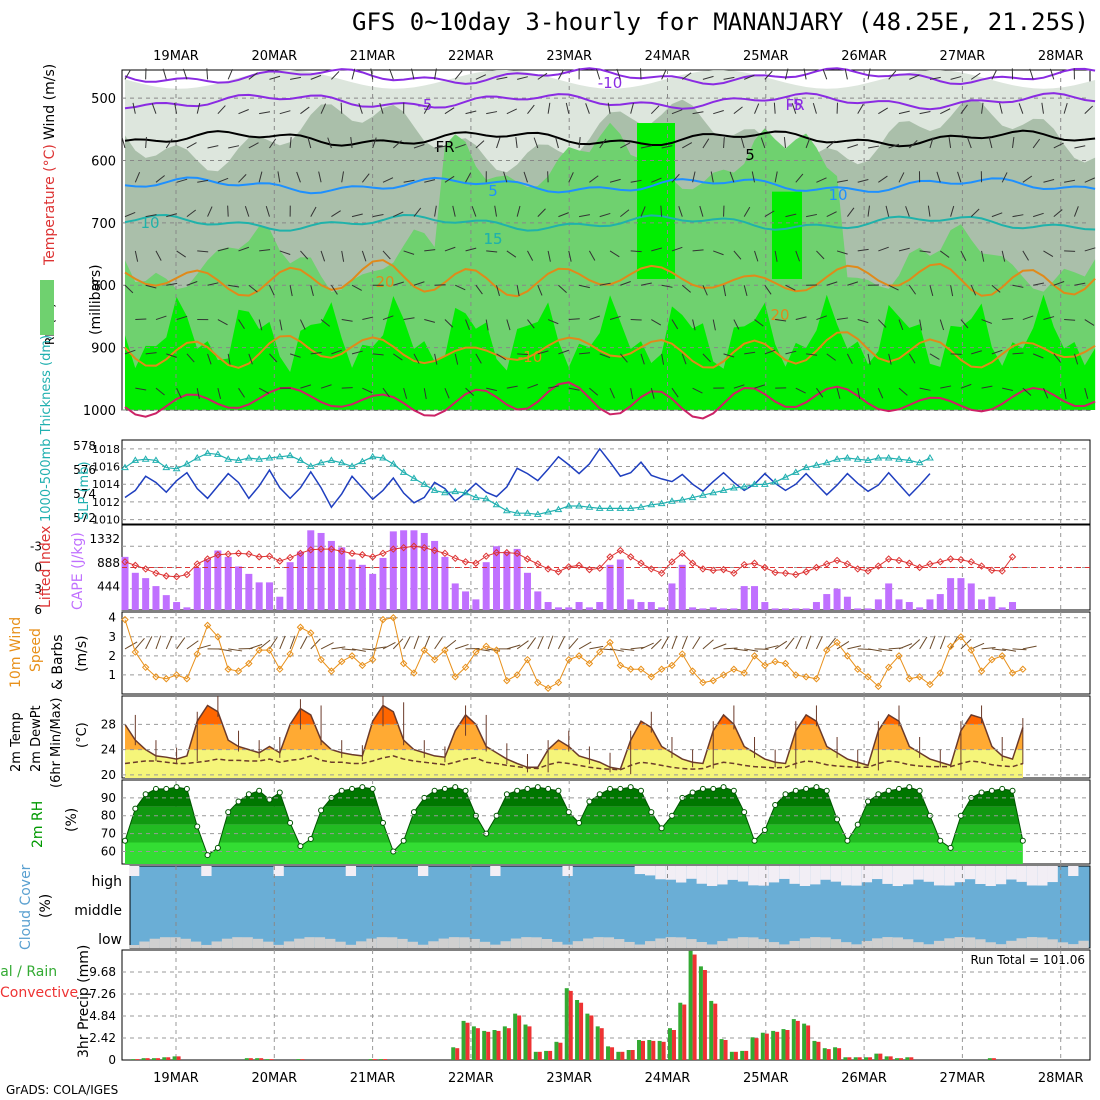 Image resolution: width=1100 pixels, height=1100 pixels. I want to click on contour-label: 15, so click(492, 239).